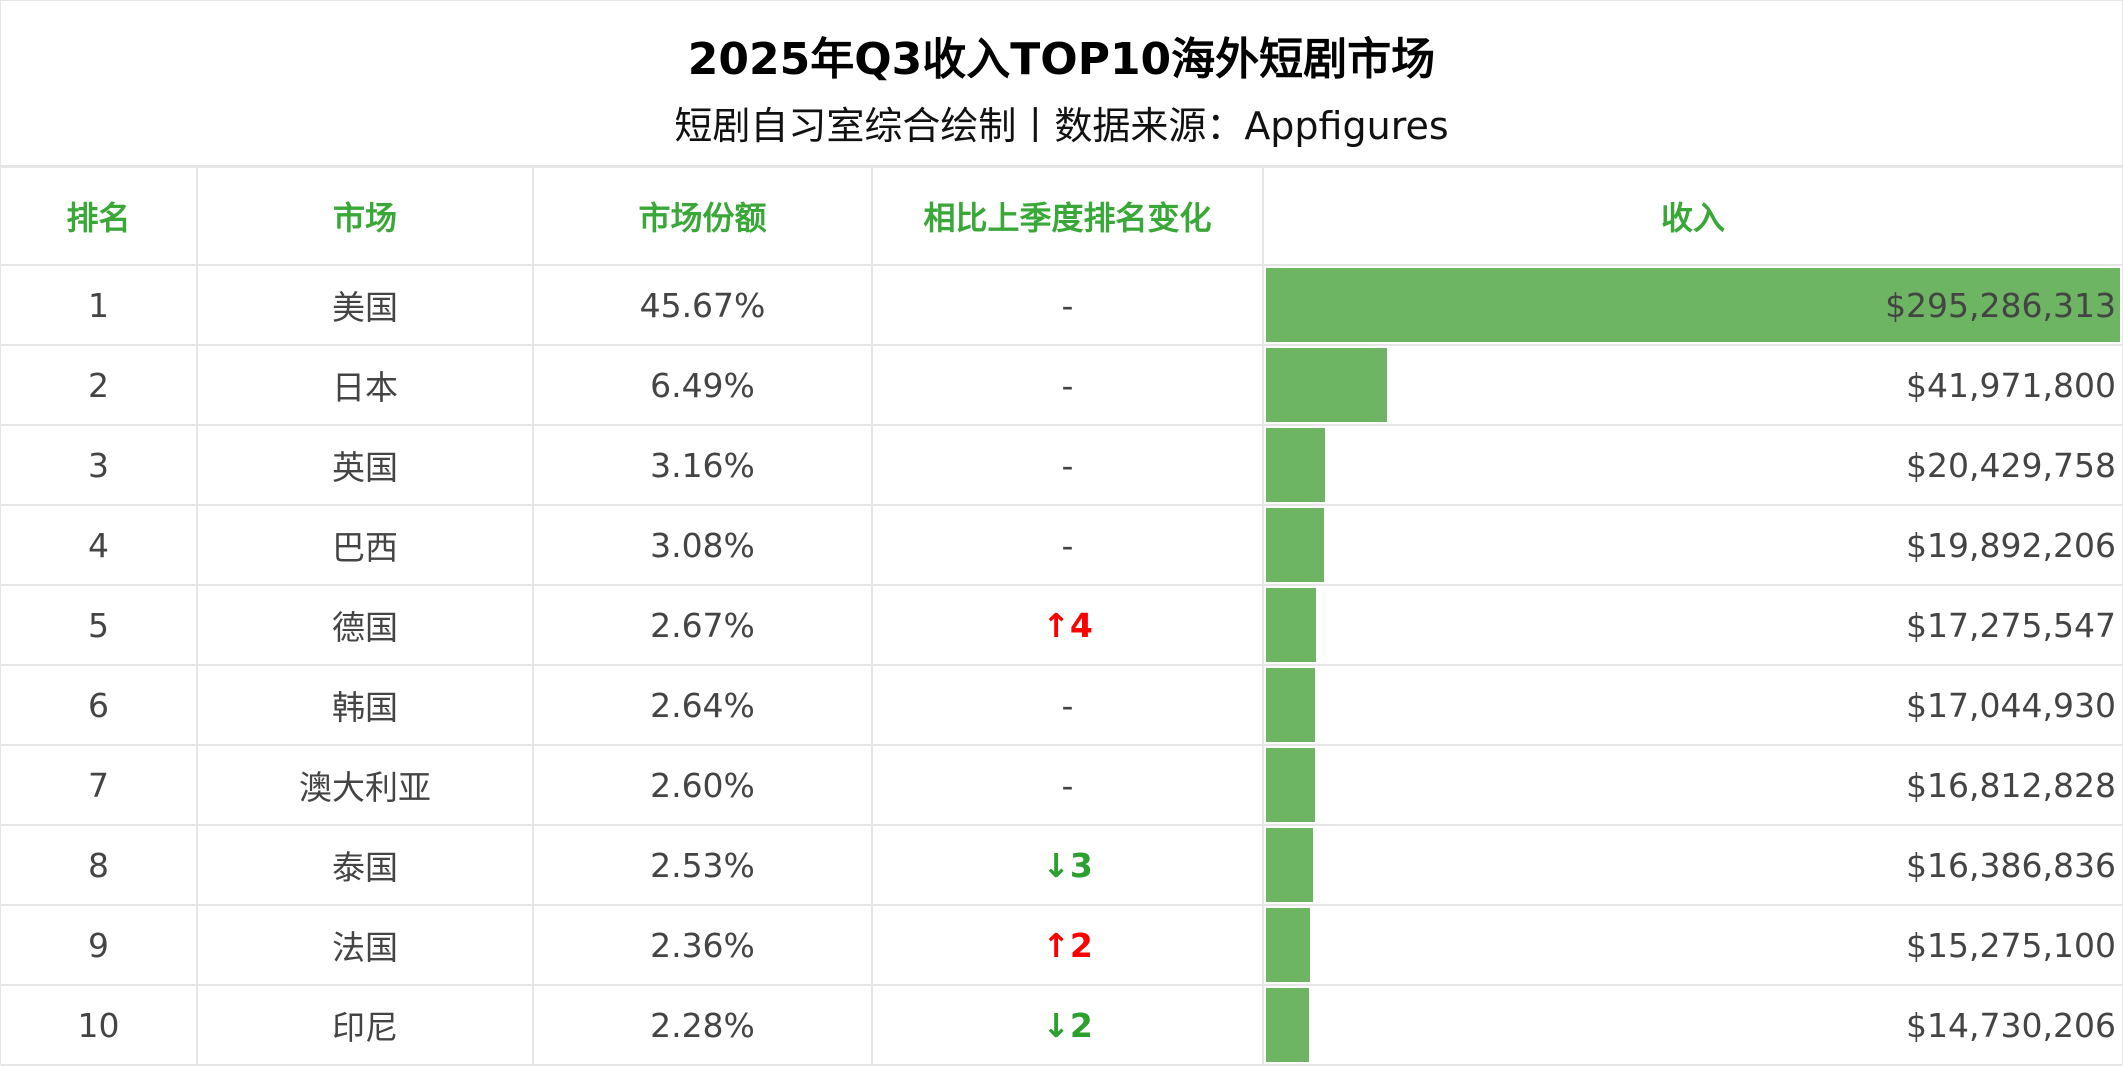 Image resolution: width=2123 pixels, height=1066 pixels. Describe the element at coordinates (365, 625) in the screenshot. I see `market-cell: 德国` at that location.